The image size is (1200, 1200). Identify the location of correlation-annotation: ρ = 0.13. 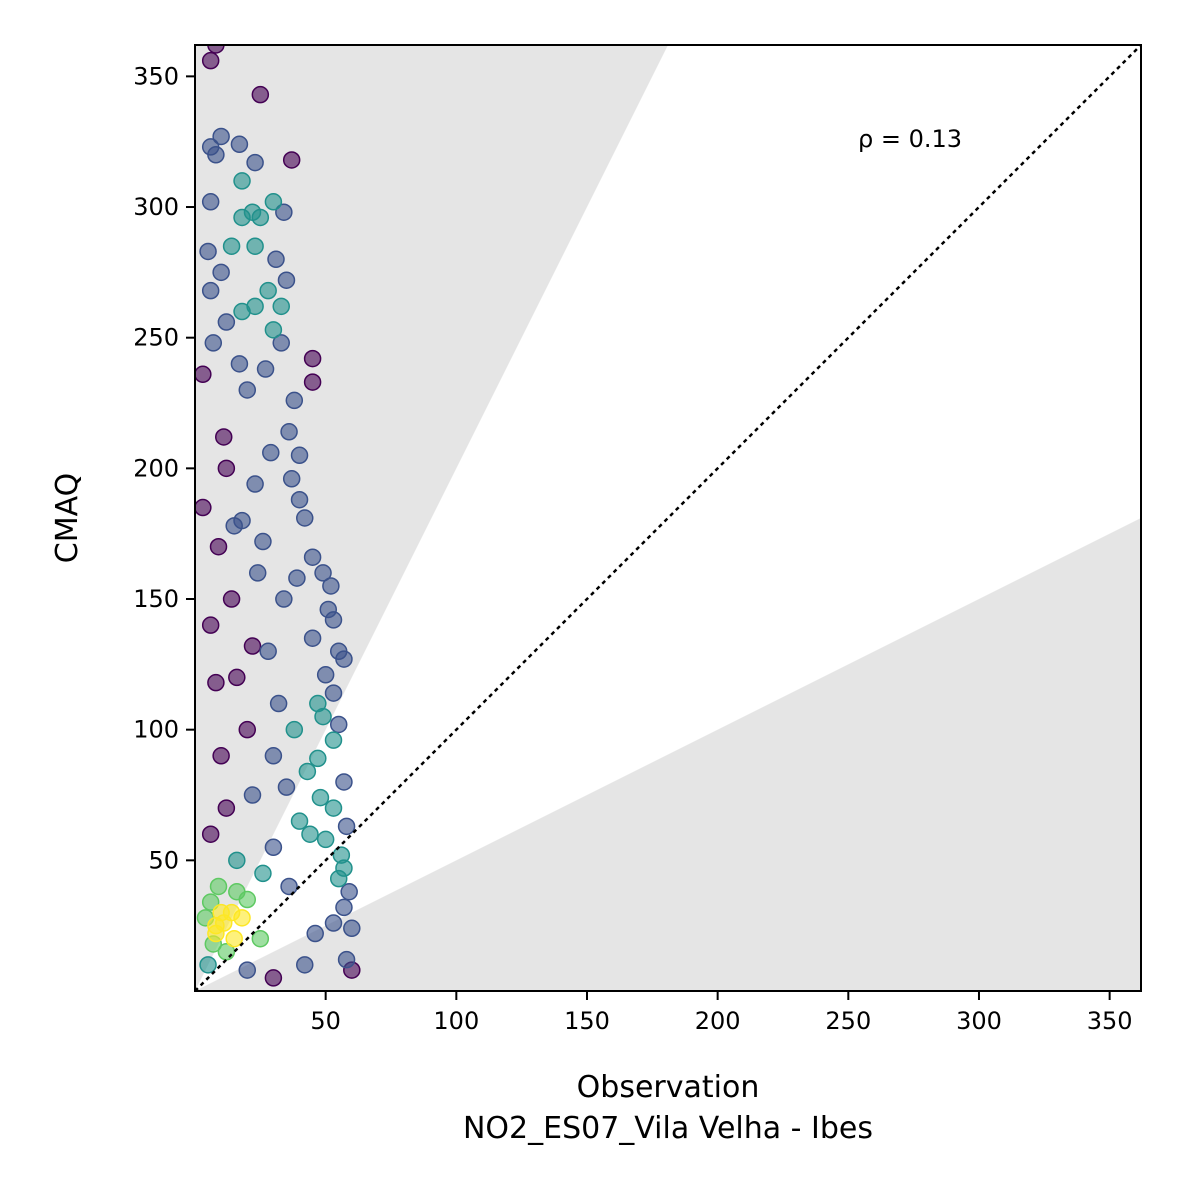
(910, 139).